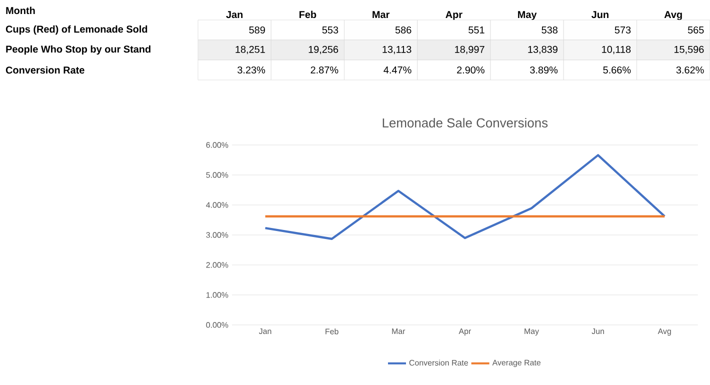  What do you see at coordinates (673, 15) in the screenshot?
I see `x-tick-label: Avg` at bounding box center [673, 15].